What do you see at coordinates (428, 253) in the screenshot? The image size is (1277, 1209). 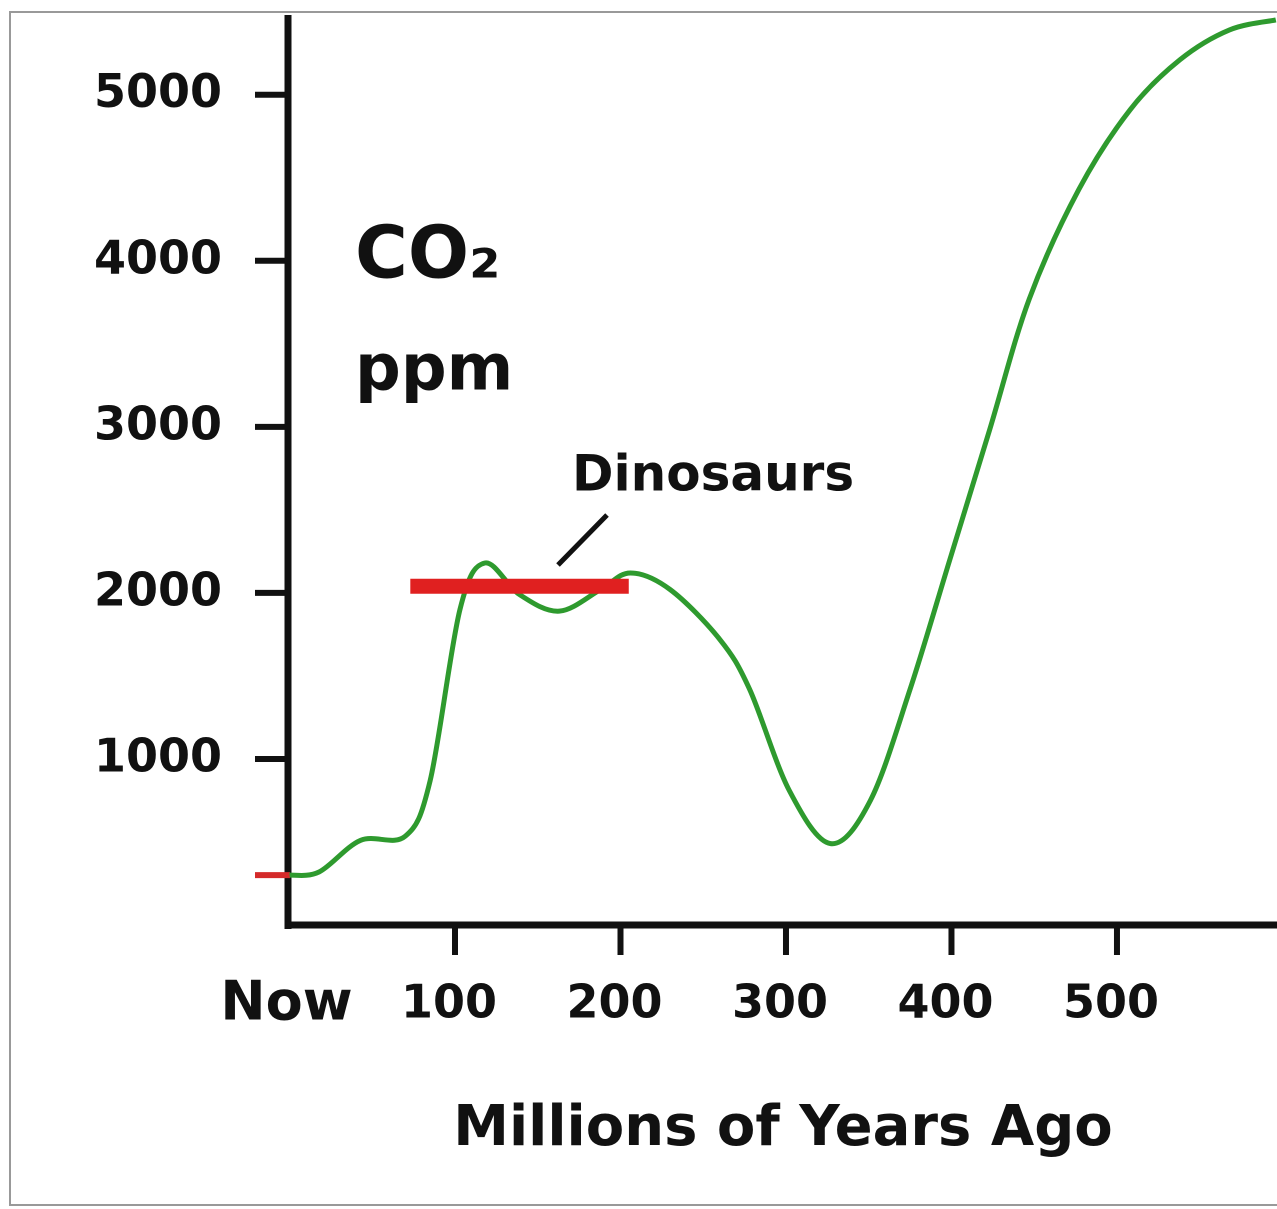 I see `y-axis-label: CO₂` at bounding box center [428, 253].